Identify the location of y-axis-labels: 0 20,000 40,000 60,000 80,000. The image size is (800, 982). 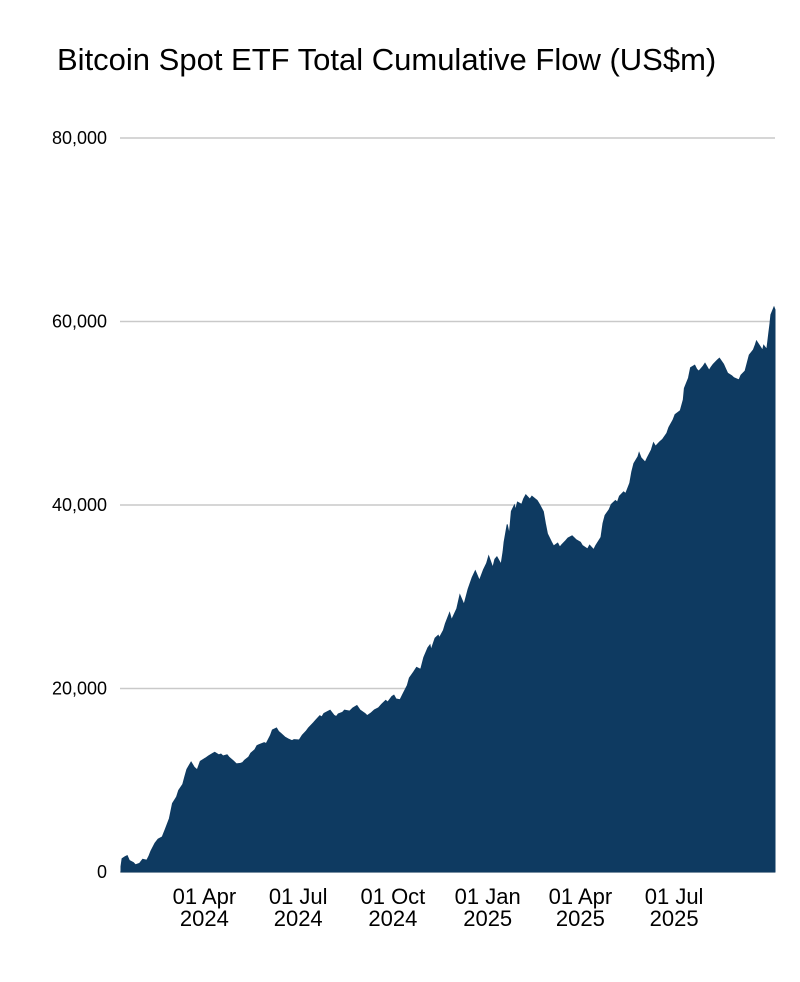
(79, 505).